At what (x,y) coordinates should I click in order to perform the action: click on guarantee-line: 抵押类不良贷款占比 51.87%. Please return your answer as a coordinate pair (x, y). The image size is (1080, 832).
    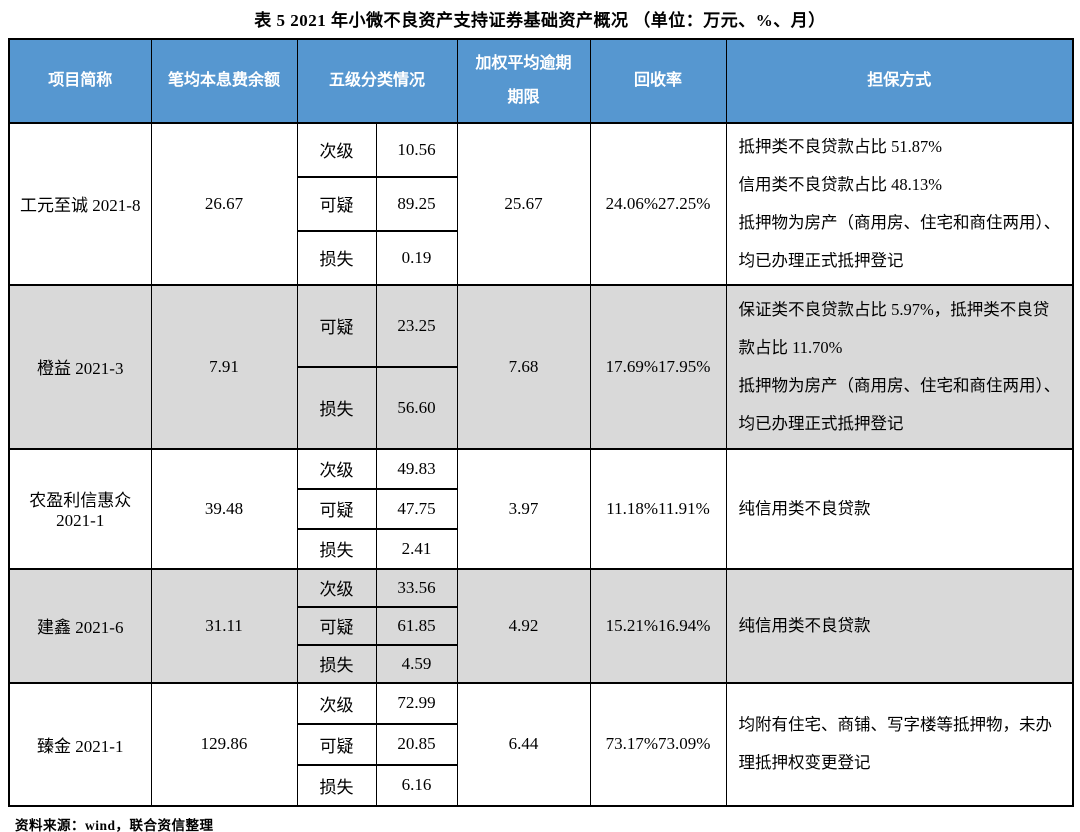
    Looking at the image, I should click on (840, 146).